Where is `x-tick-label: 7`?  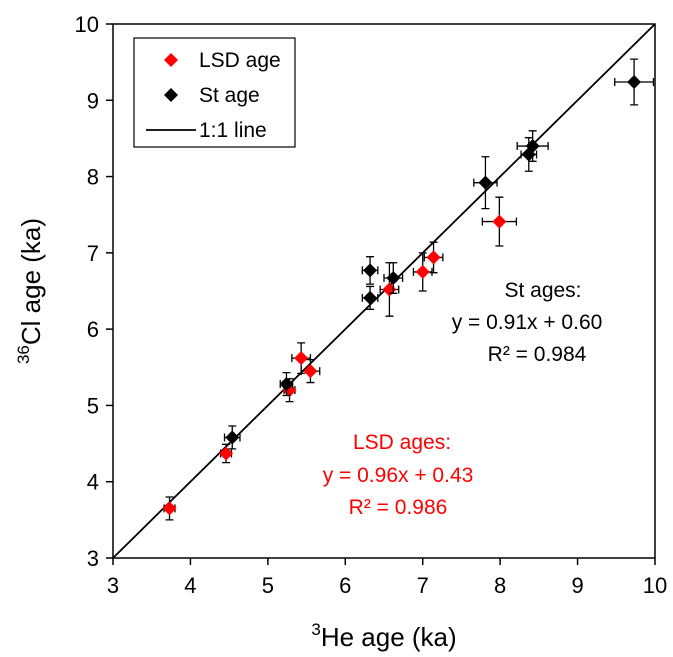
x-tick-label: 7 is located at coordinates (423, 585).